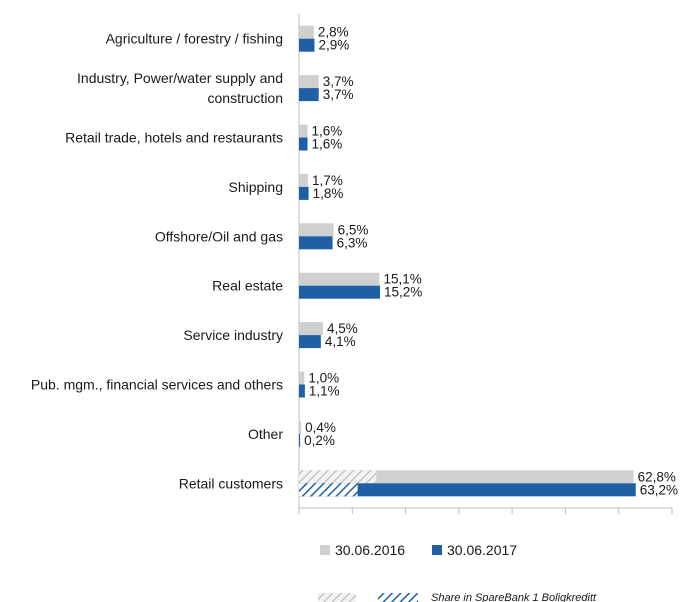 The height and width of the screenshot is (602, 682). I want to click on data-label: 15,2%, so click(403, 292).